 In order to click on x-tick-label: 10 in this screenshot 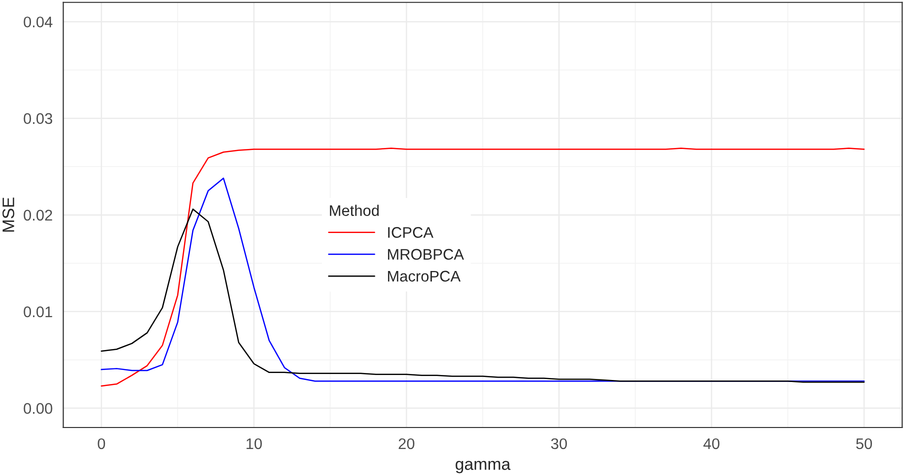, I will do `click(254, 444)`.